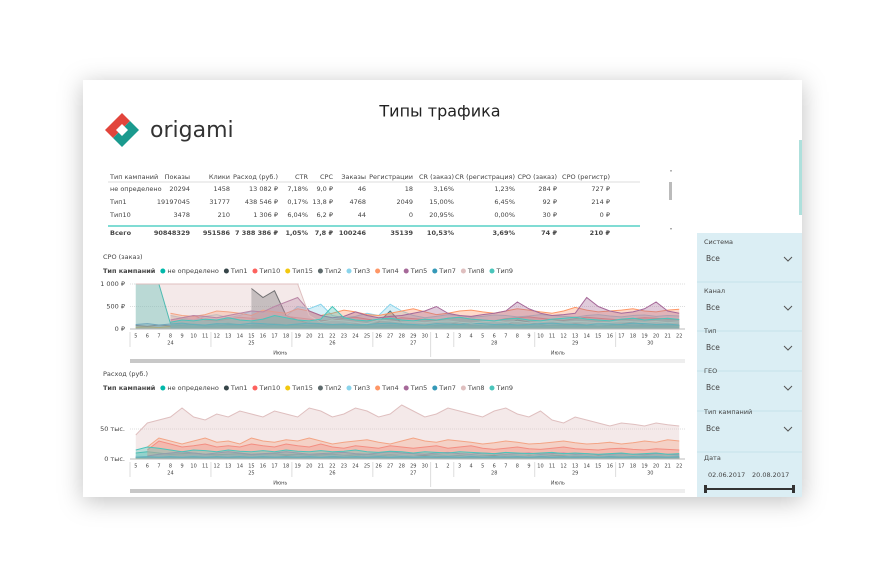 The image size is (884, 580). Describe the element at coordinates (679, 337) in the screenshot. I see `x-tick-label: 22` at that location.